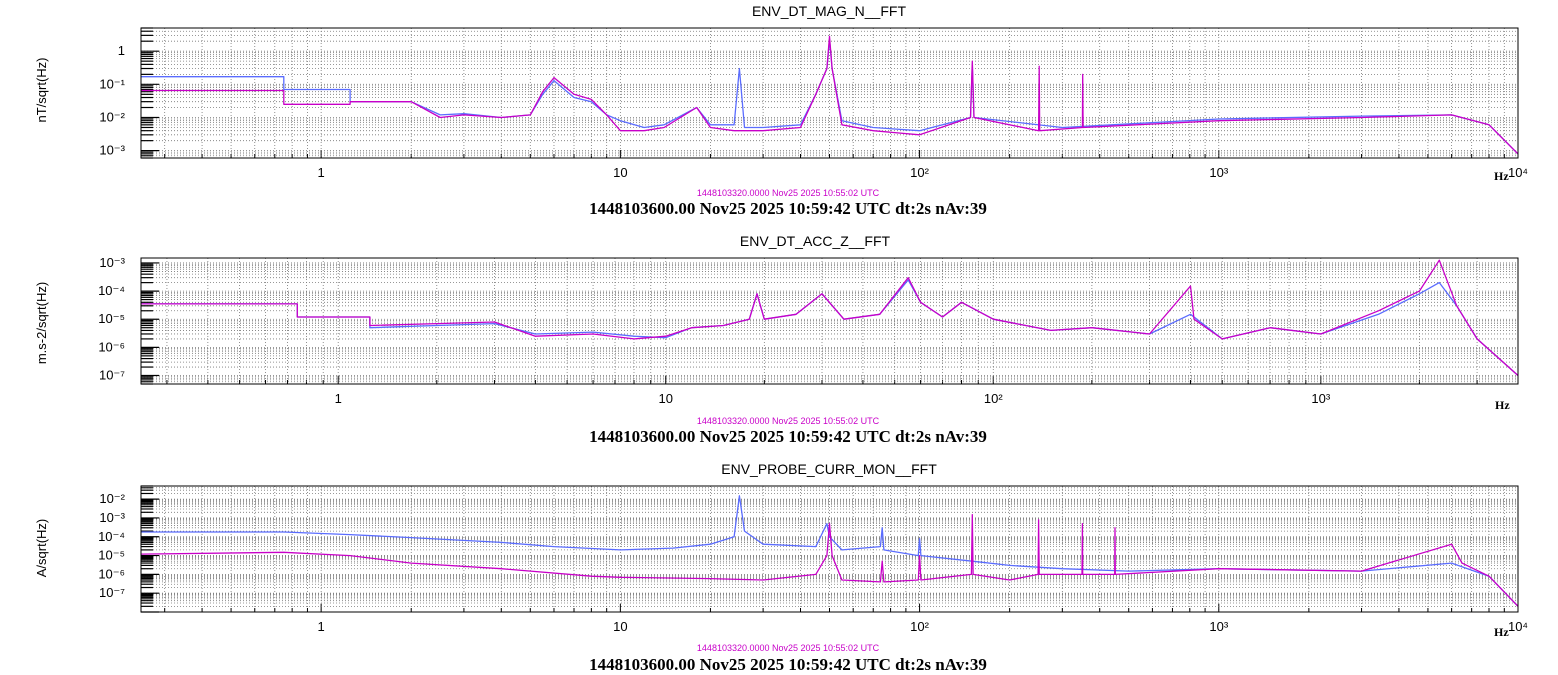 The width and height of the screenshot is (1558, 675). What do you see at coordinates (41, 90) in the screenshot?
I see `panel-1-y-axis-label: nT/sqrt(Hz)` at bounding box center [41, 90].